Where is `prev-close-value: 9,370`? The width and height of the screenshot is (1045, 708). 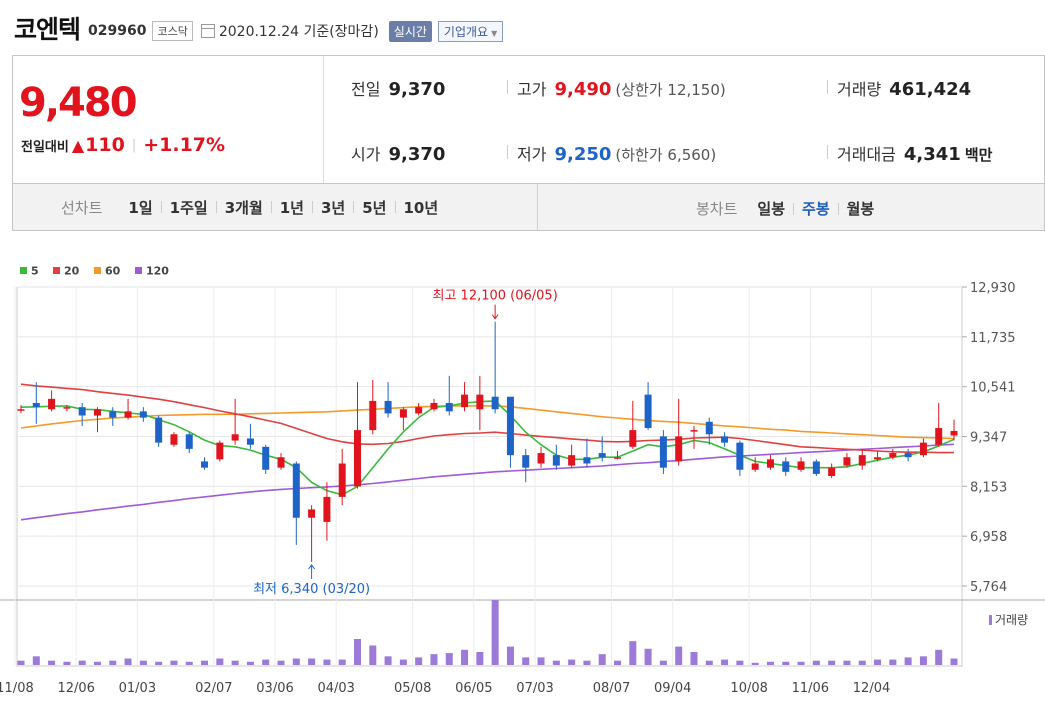
prev-close-value: 9,370 is located at coordinates (417, 89).